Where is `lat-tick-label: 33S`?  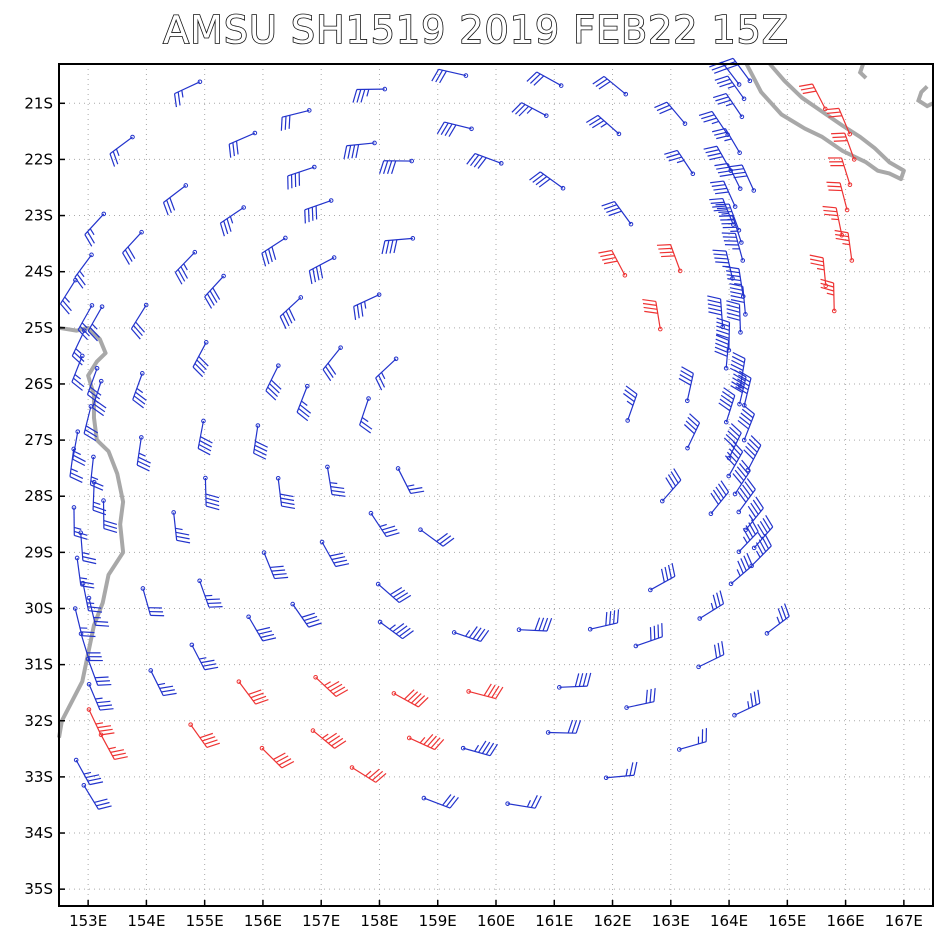 lat-tick-label: 33S is located at coordinates (38, 777).